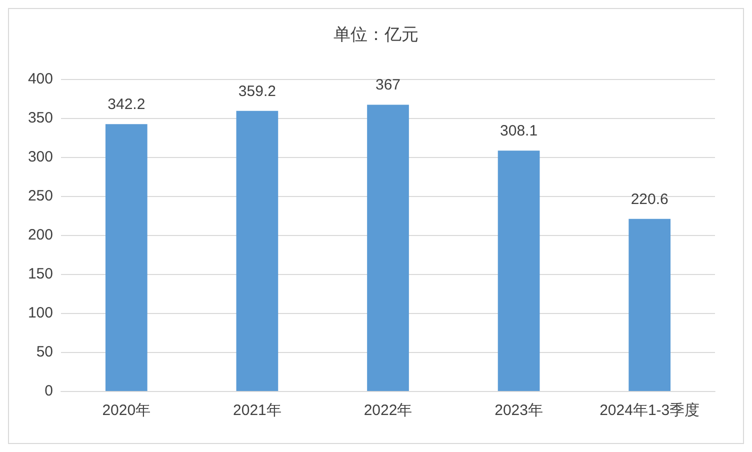  Describe the element at coordinates (376, 34) in the screenshot. I see `chart-title: 单位：亿元` at that location.